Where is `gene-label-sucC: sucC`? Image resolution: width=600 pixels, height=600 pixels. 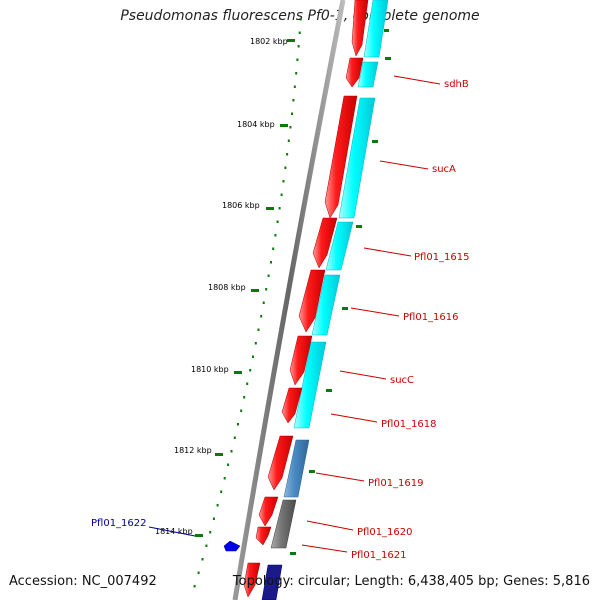 gene-label-sucC: sucC is located at coordinates (376, 378).